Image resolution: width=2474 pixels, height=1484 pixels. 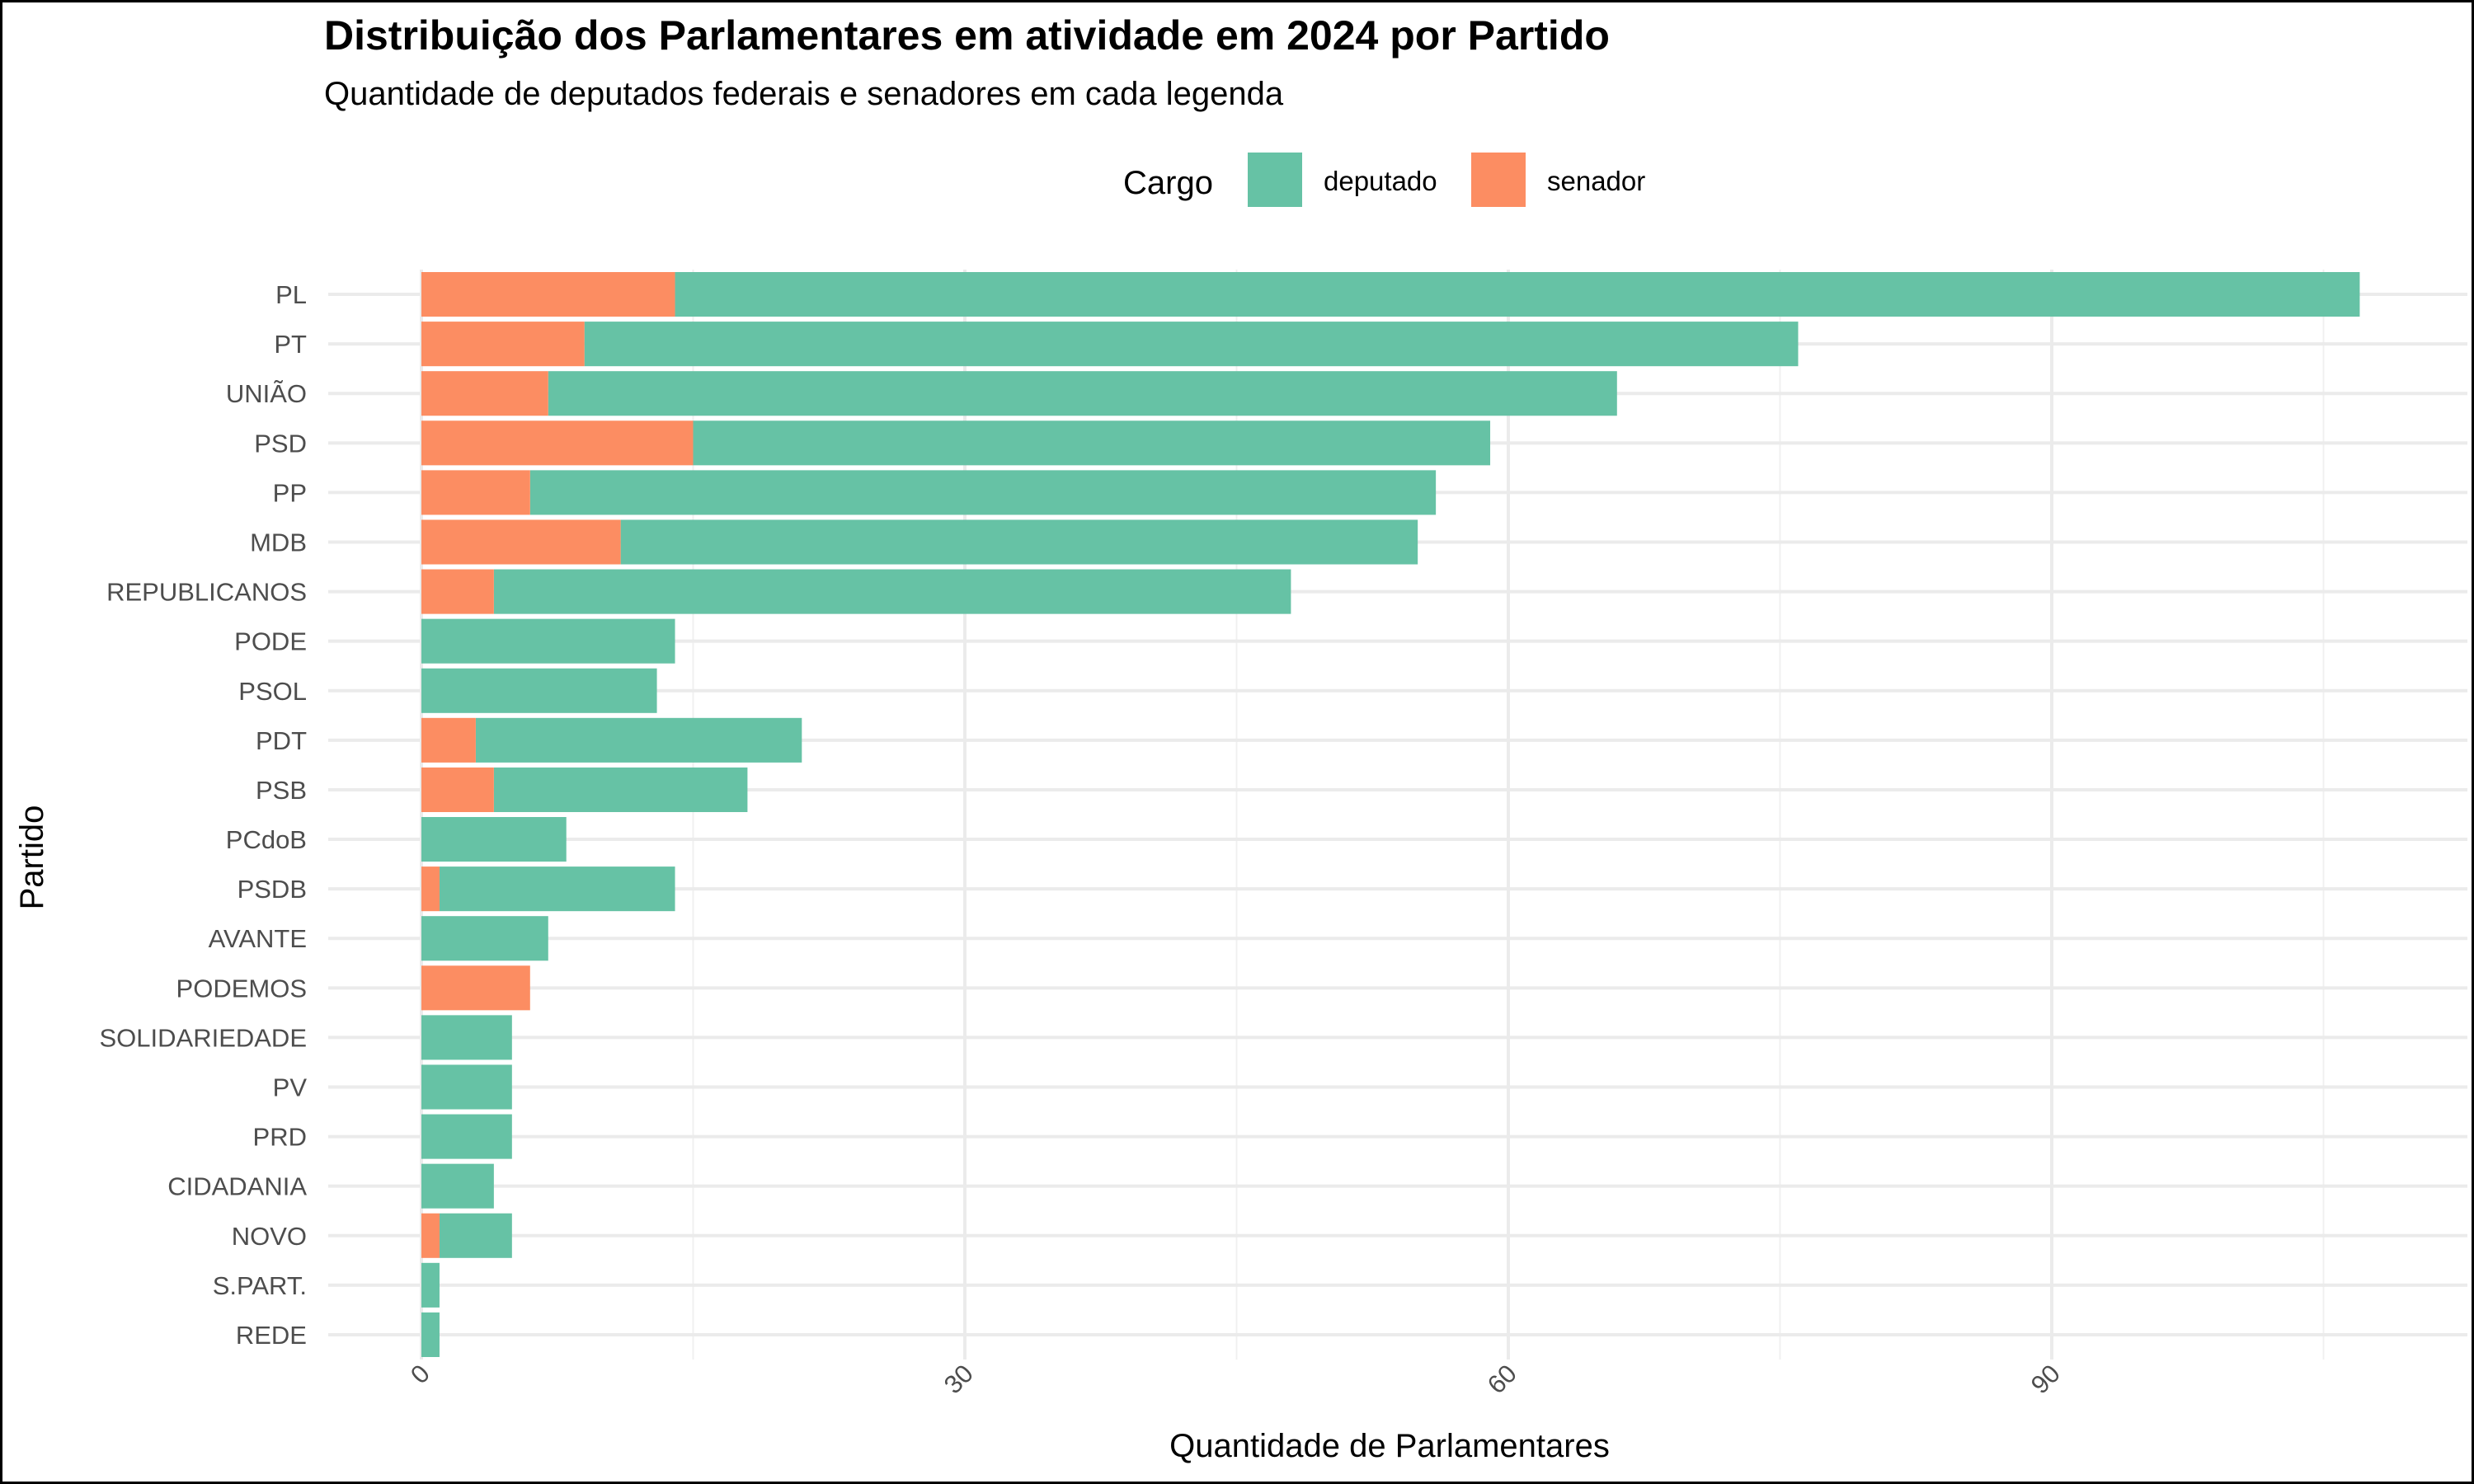 What do you see at coordinates (430, 889) in the screenshot?
I see `bar-psdb-senador` at bounding box center [430, 889].